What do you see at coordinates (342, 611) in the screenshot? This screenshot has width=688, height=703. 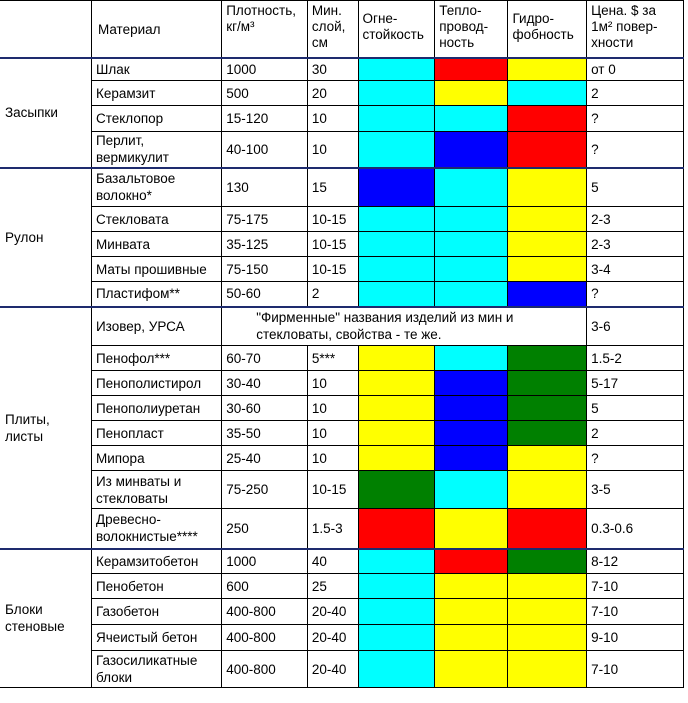 I see `table-row: Газобетон 400-800 20-40 7-10` at bounding box center [342, 611].